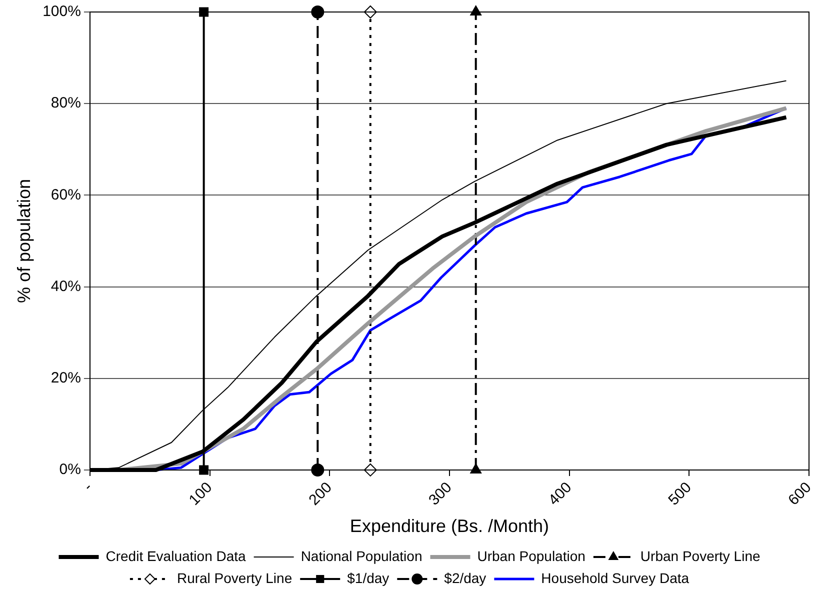 The height and width of the screenshot is (600, 839). Describe the element at coordinates (88, 487) in the screenshot. I see `x-tick-label: -` at that location.